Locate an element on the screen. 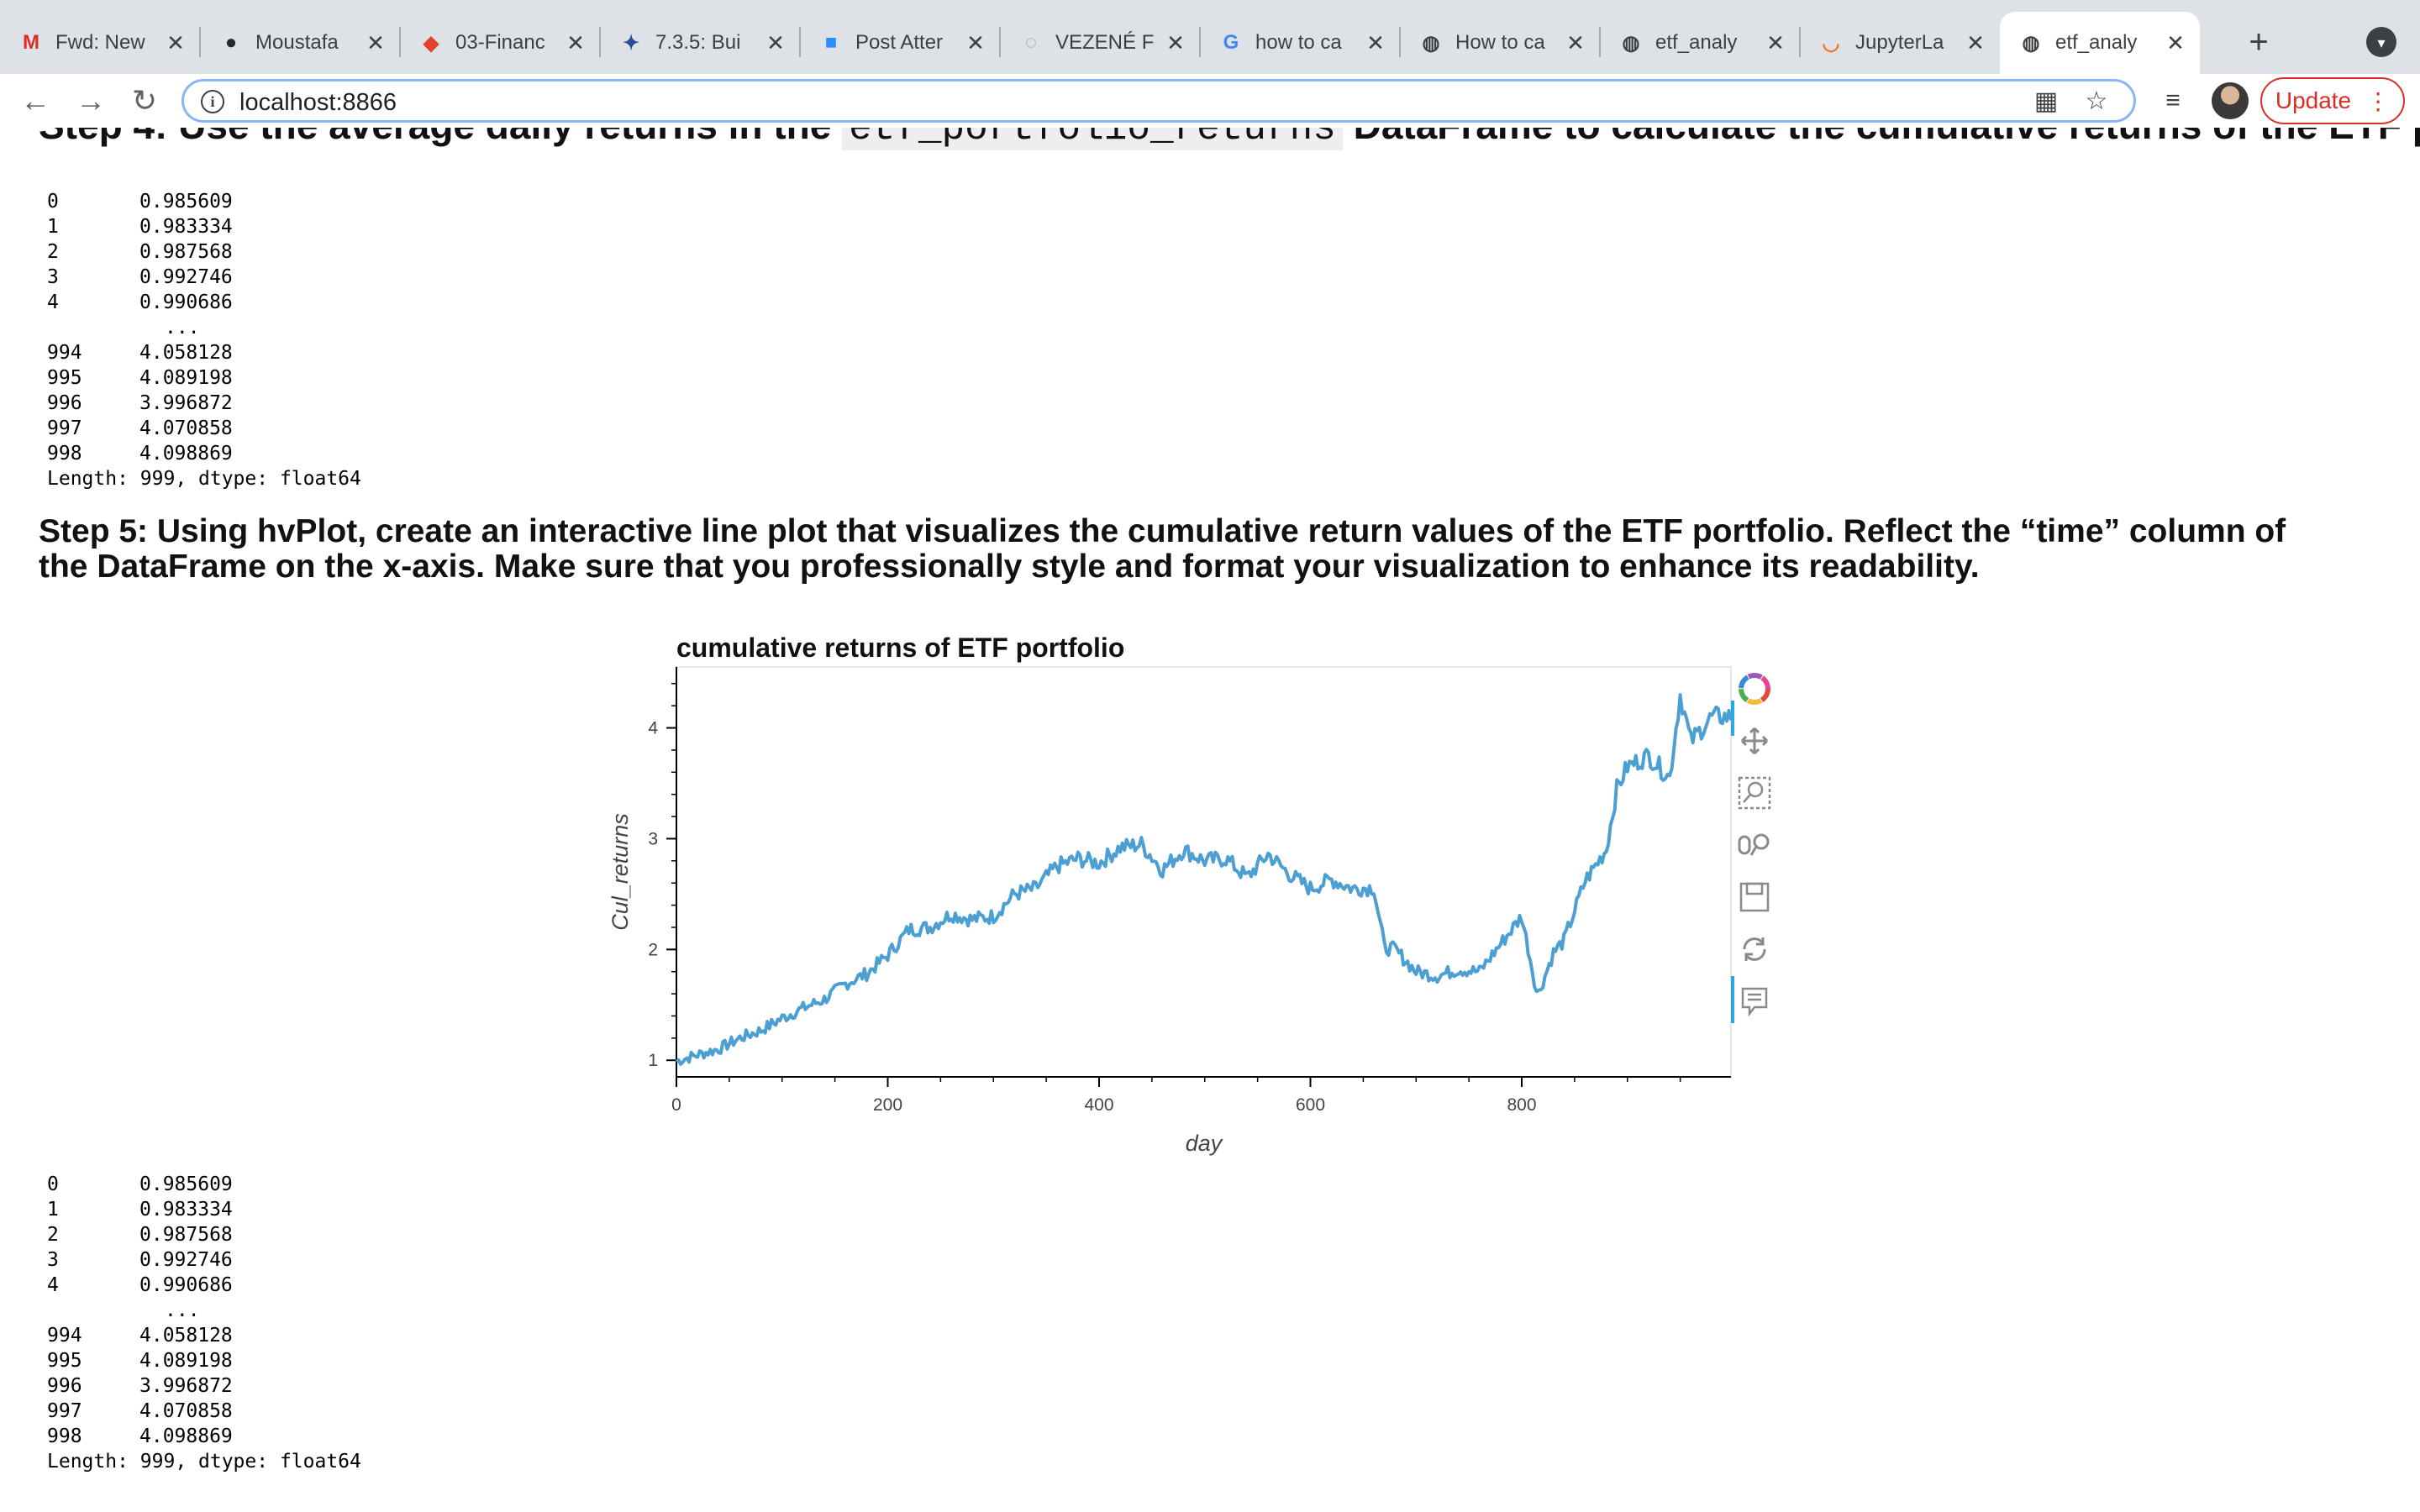 The image size is (2420, 1512). tab-title: Post Atter is located at coordinates (900, 42).